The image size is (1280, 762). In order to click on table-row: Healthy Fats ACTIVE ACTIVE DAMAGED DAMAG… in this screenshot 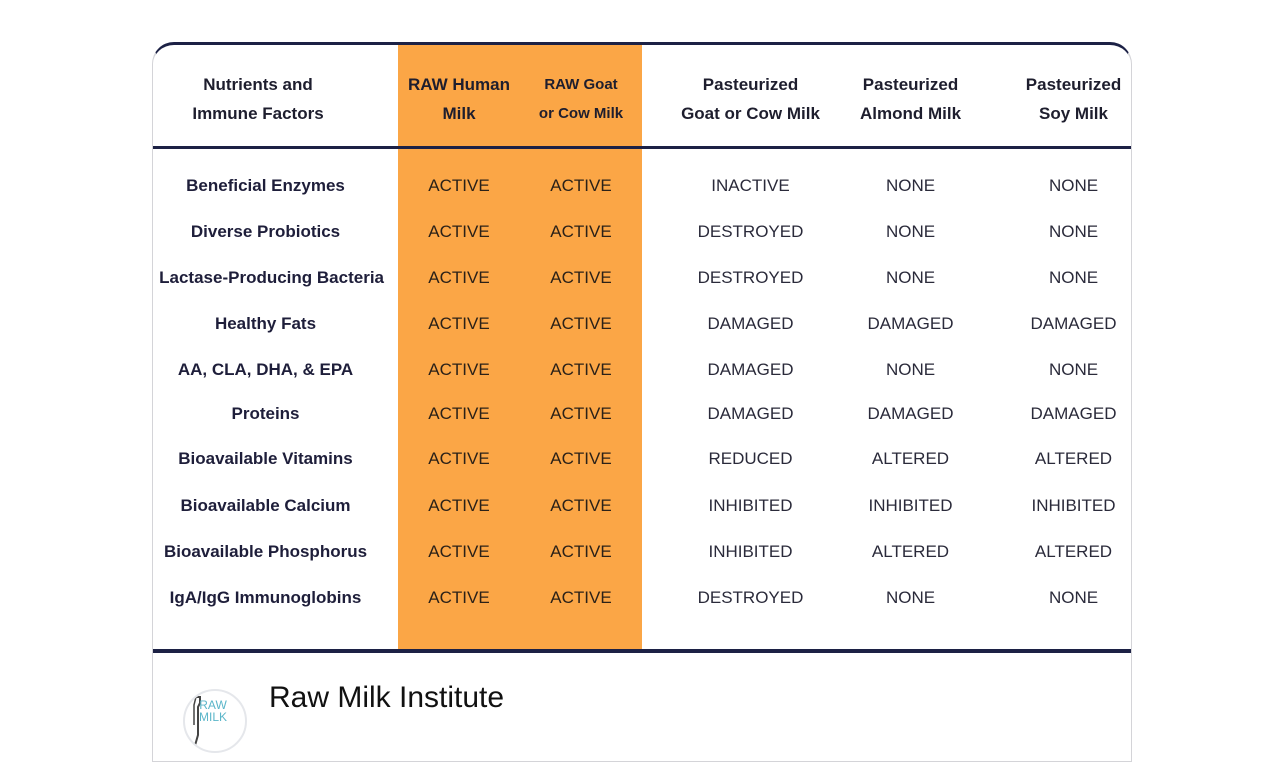, I will do `click(642, 324)`.